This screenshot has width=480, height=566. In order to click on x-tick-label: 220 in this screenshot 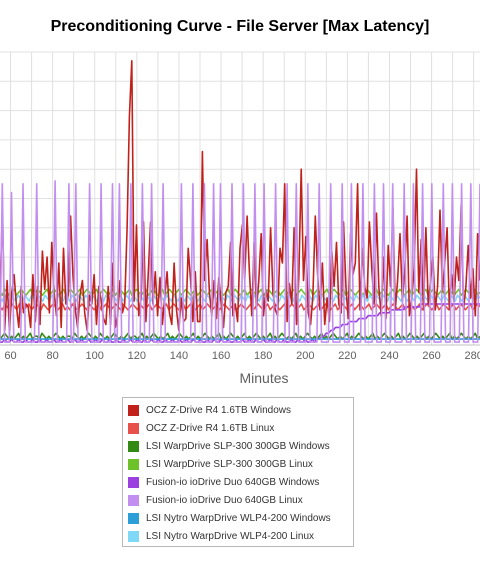, I will do `click(347, 356)`.